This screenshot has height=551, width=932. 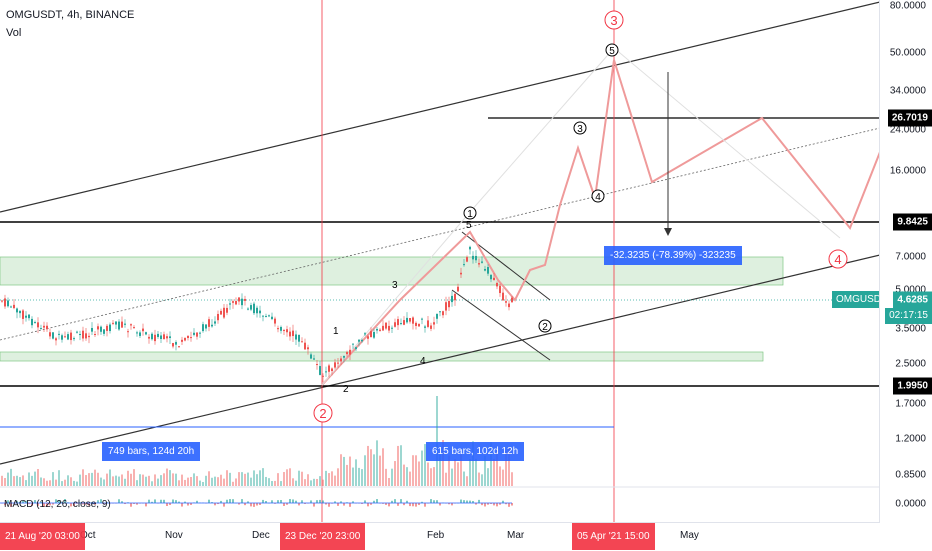 I want to click on bars-range-left: 749 bars, 124d 20h, so click(x=151, y=451).